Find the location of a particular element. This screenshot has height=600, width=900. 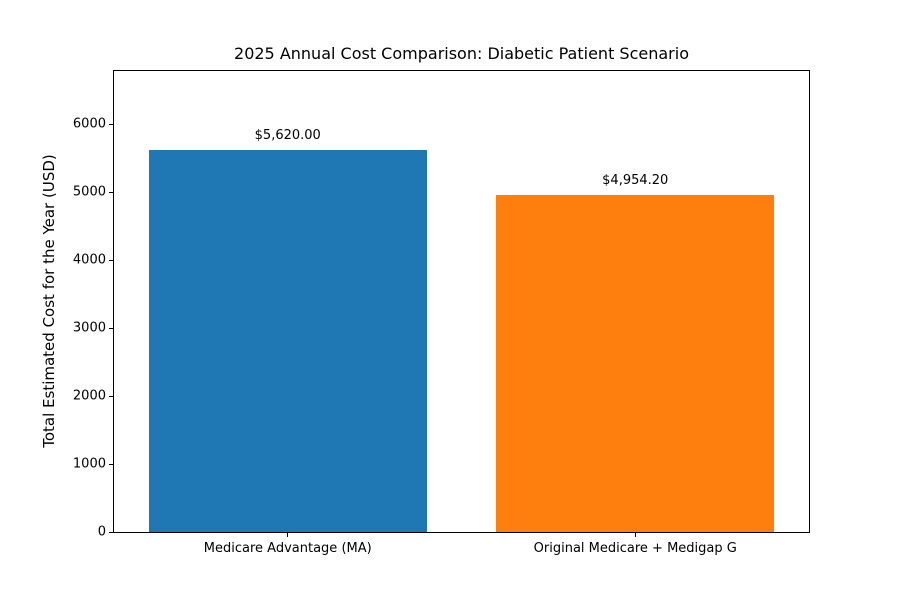

y-tick-label: 0 is located at coordinates (101, 532).